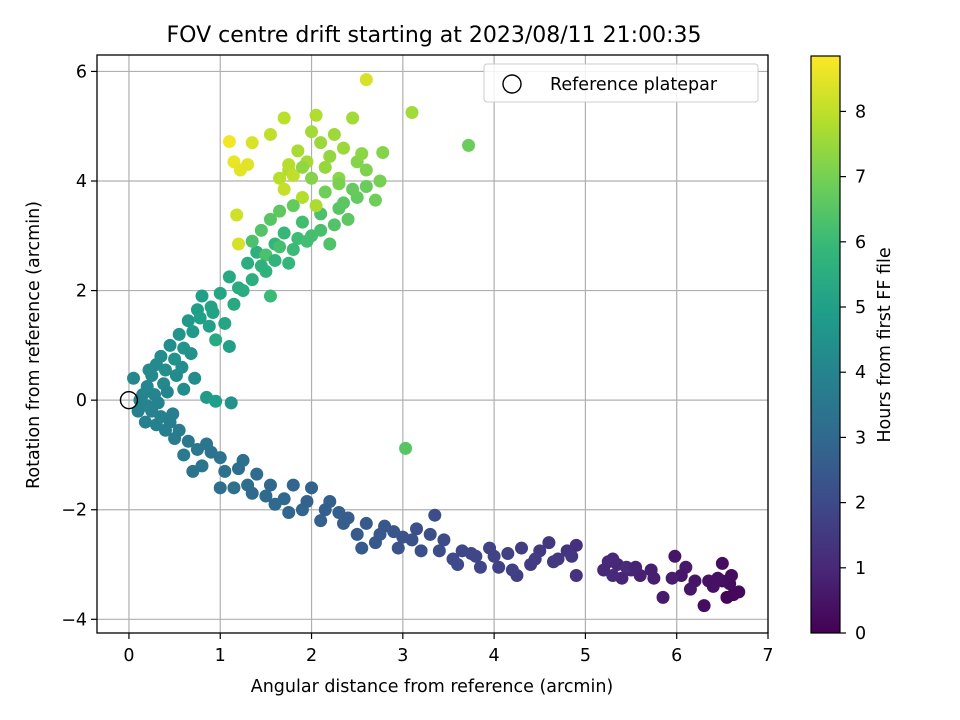 The width and height of the screenshot is (960, 720). I want to click on x-tick-label: 3, so click(402, 656).